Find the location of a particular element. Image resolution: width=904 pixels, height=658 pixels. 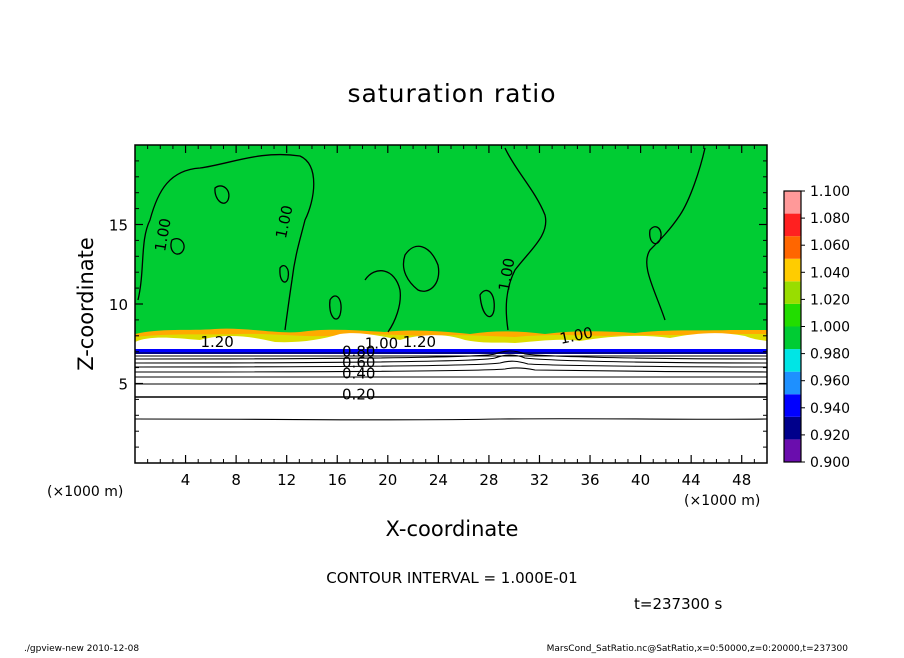

y-tick-label: 10 is located at coordinates (118, 305).